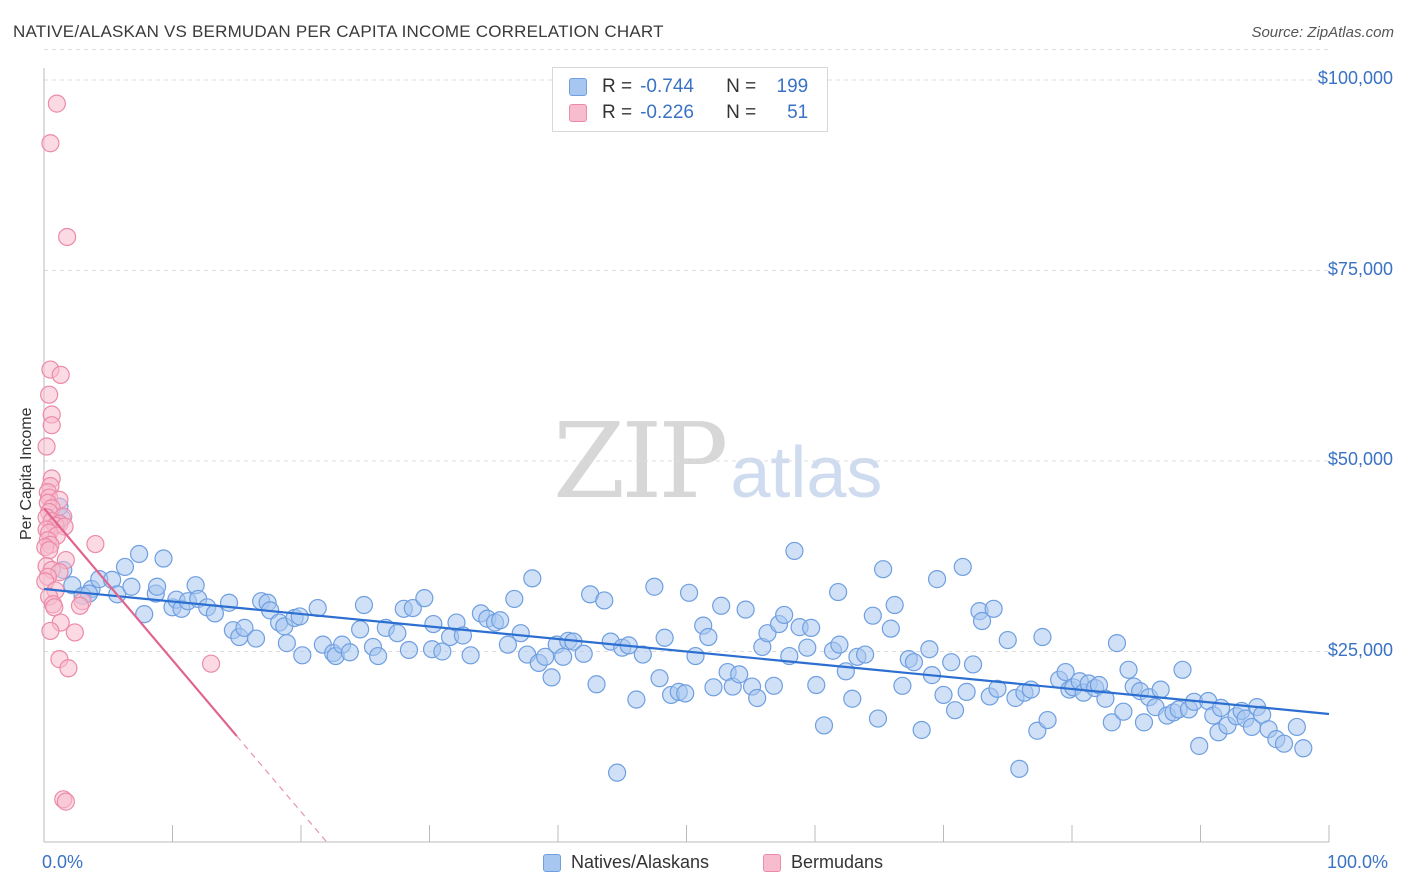 Image resolution: width=1406 pixels, height=892 pixels. Describe the element at coordinates (282, 789) in the screenshot. I see `bermudans-trend-extension` at that location.